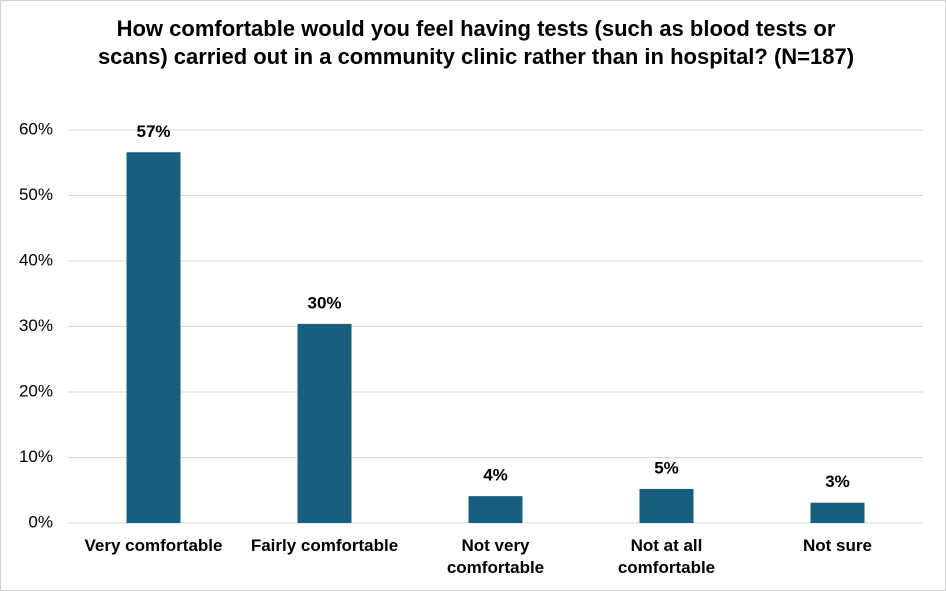  What do you see at coordinates (153, 131) in the screenshot?
I see `value-label: 57%` at bounding box center [153, 131].